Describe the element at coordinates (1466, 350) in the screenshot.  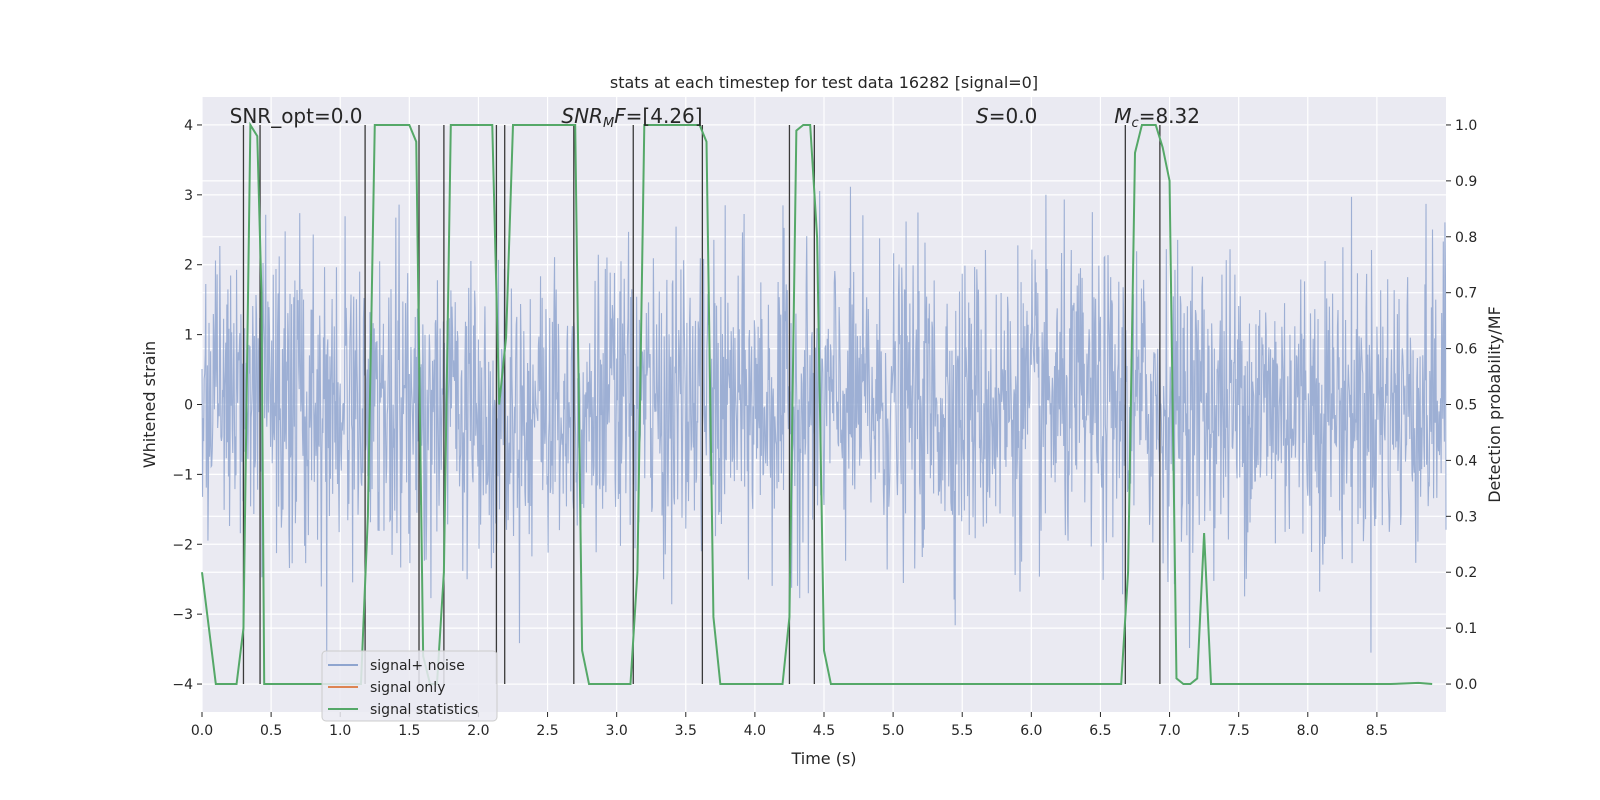
I see `y2-tick-label: 0.6` at that location.